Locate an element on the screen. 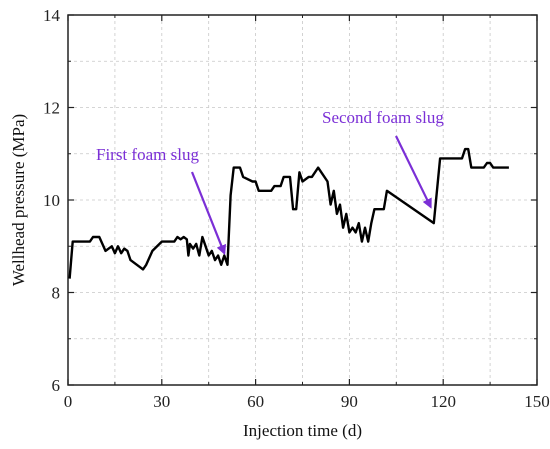 This screenshot has width=550, height=449. x-tick-label: 120 is located at coordinates (443, 401).